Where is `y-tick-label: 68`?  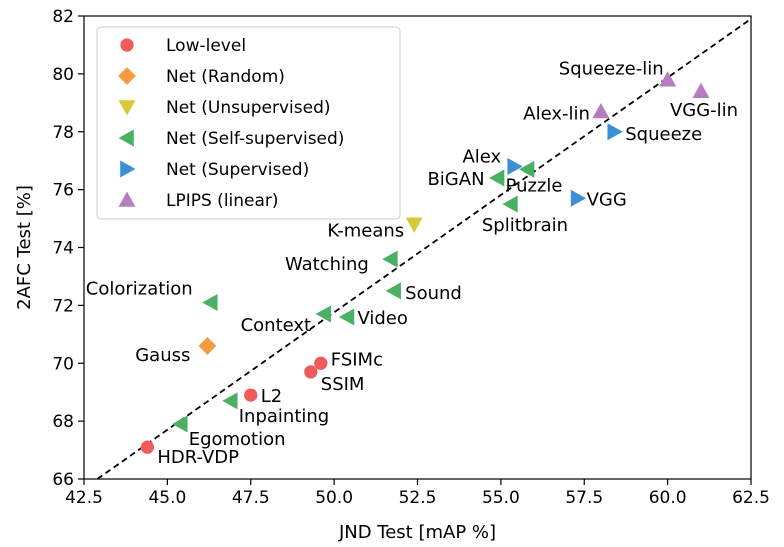 y-tick-label: 68 is located at coordinates (63, 422).